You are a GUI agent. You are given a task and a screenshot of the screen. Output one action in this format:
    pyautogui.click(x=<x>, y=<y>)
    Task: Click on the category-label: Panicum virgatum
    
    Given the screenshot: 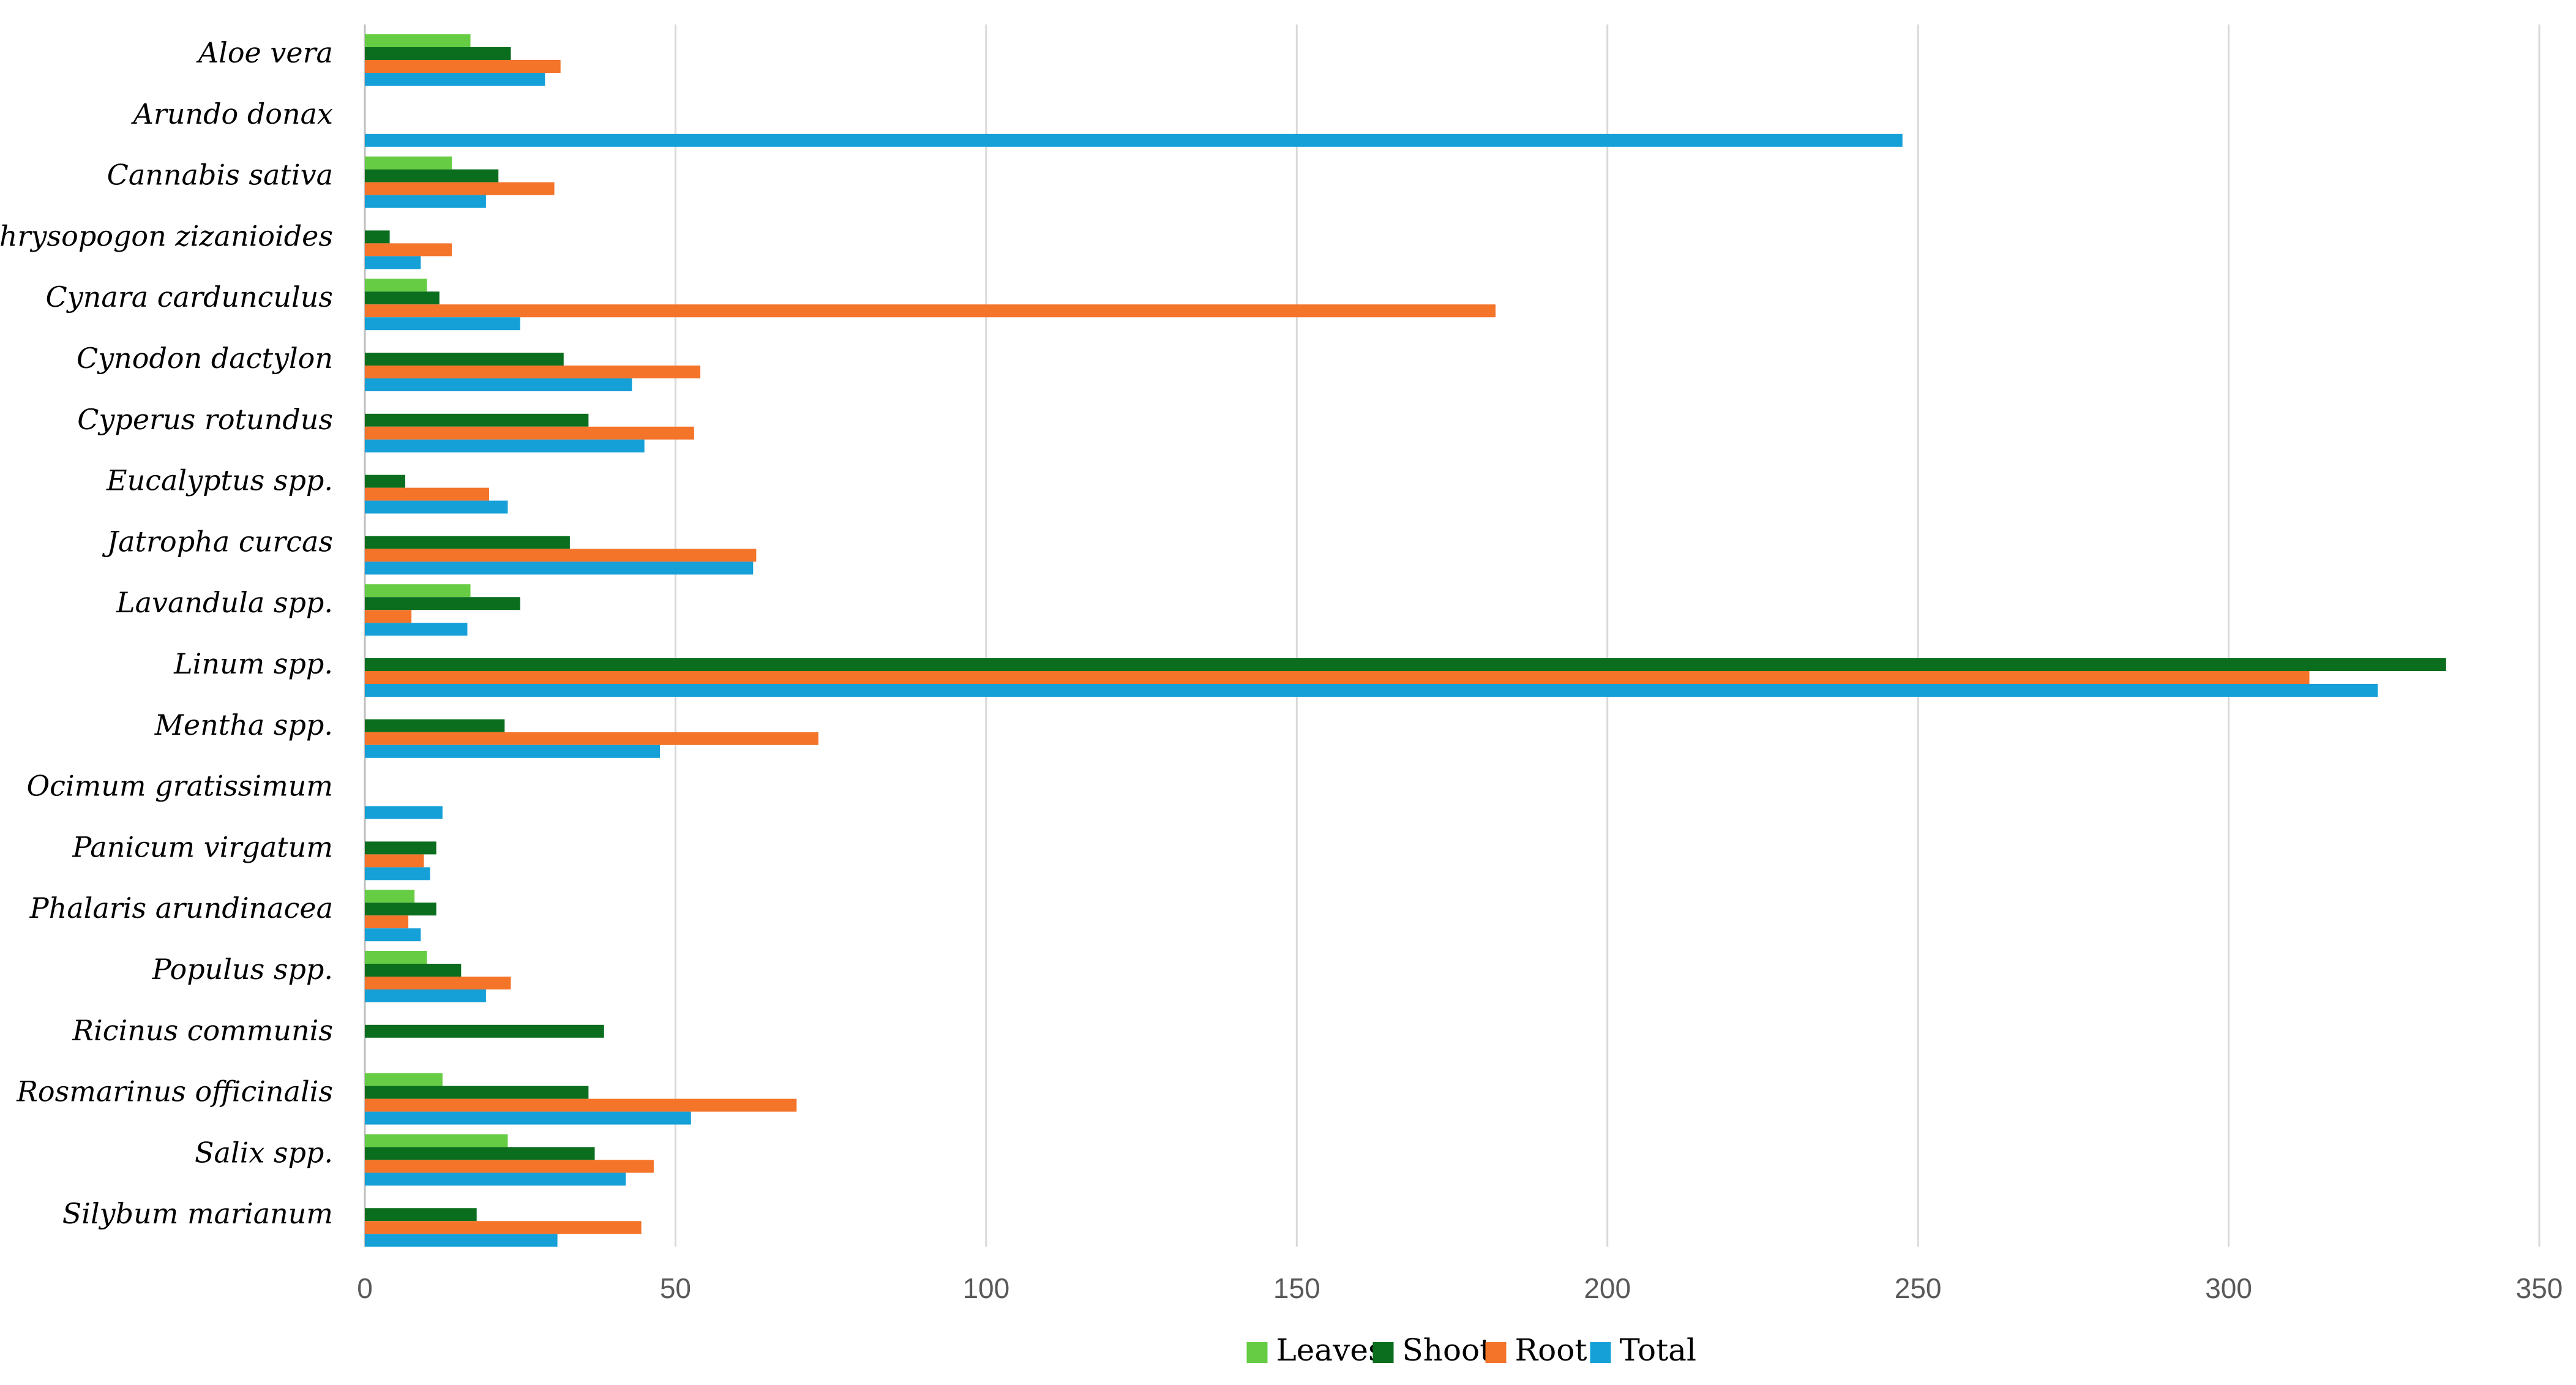 What is the action you would take?
    pyautogui.click(x=202, y=846)
    